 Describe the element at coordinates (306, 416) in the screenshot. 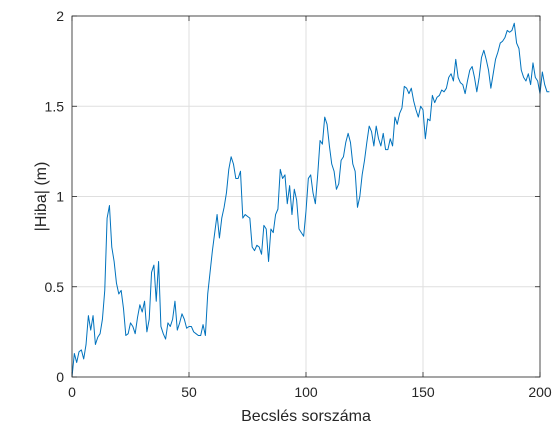

I see `x-axis-label: Becslés sorszáma` at that location.